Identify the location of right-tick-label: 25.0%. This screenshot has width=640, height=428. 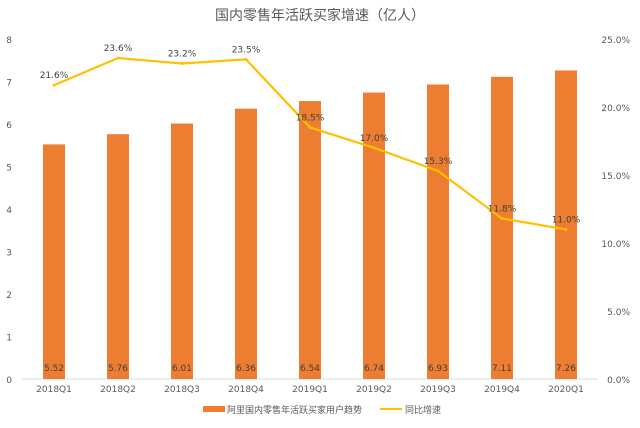
(615, 41).